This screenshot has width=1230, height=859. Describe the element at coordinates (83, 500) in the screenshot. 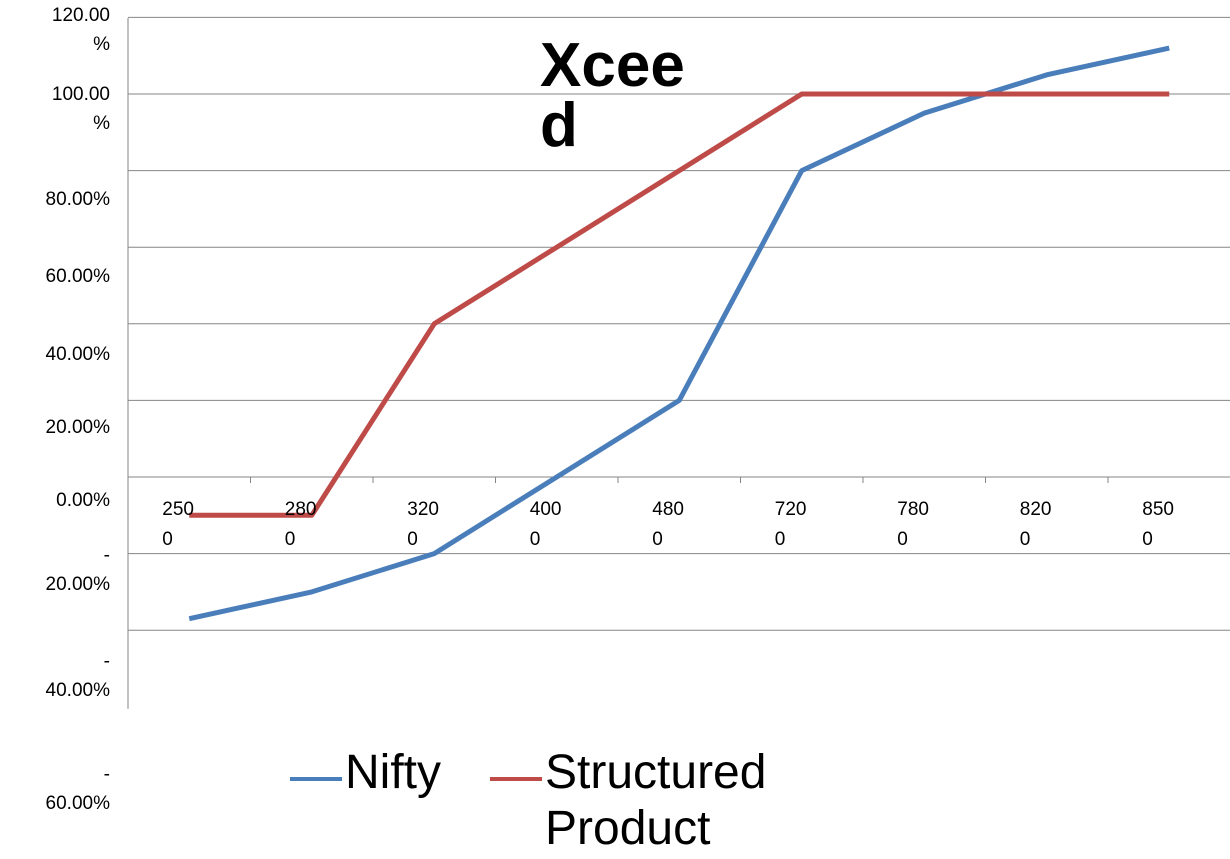

I see `y-tick-label: 0.00%` at that location.